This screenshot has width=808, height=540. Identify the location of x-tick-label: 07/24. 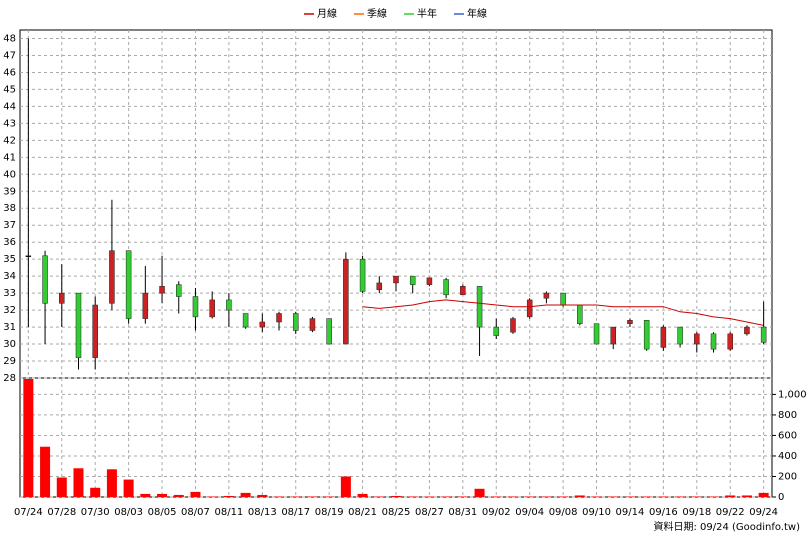
(28, 512).